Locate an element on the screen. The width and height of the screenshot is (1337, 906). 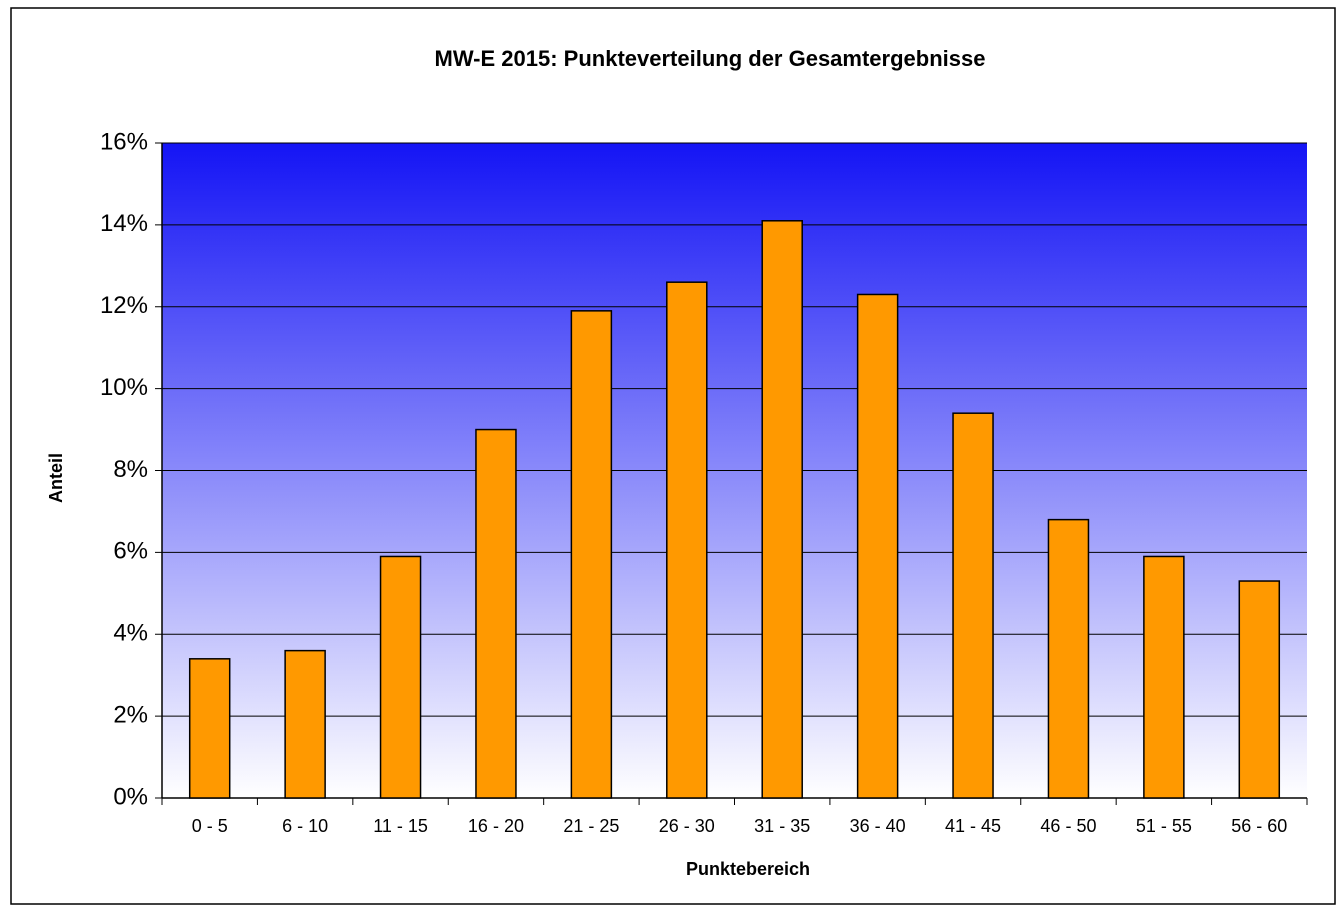
x-tick-label: 41 - 45 is located at coordinates (973, 826).